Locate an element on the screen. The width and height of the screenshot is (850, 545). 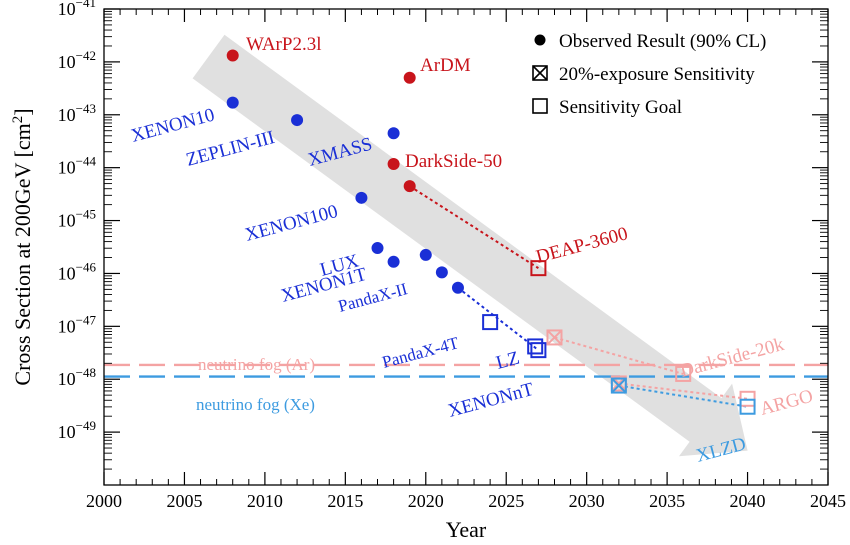
x-tick-label-3: 2015 is located at coordinates (345, 501).